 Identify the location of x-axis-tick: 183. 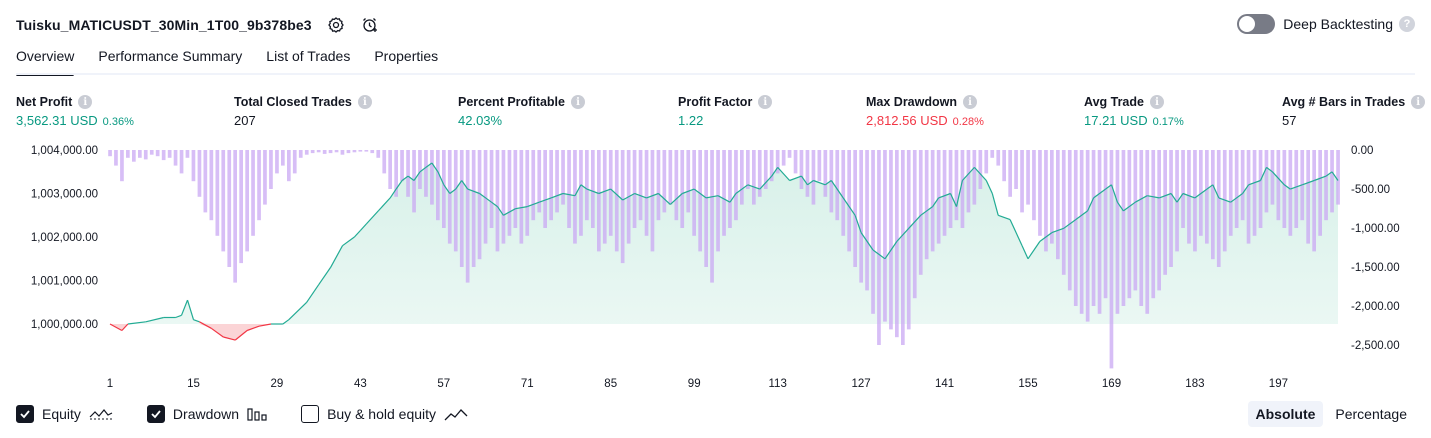
(1194, 384).